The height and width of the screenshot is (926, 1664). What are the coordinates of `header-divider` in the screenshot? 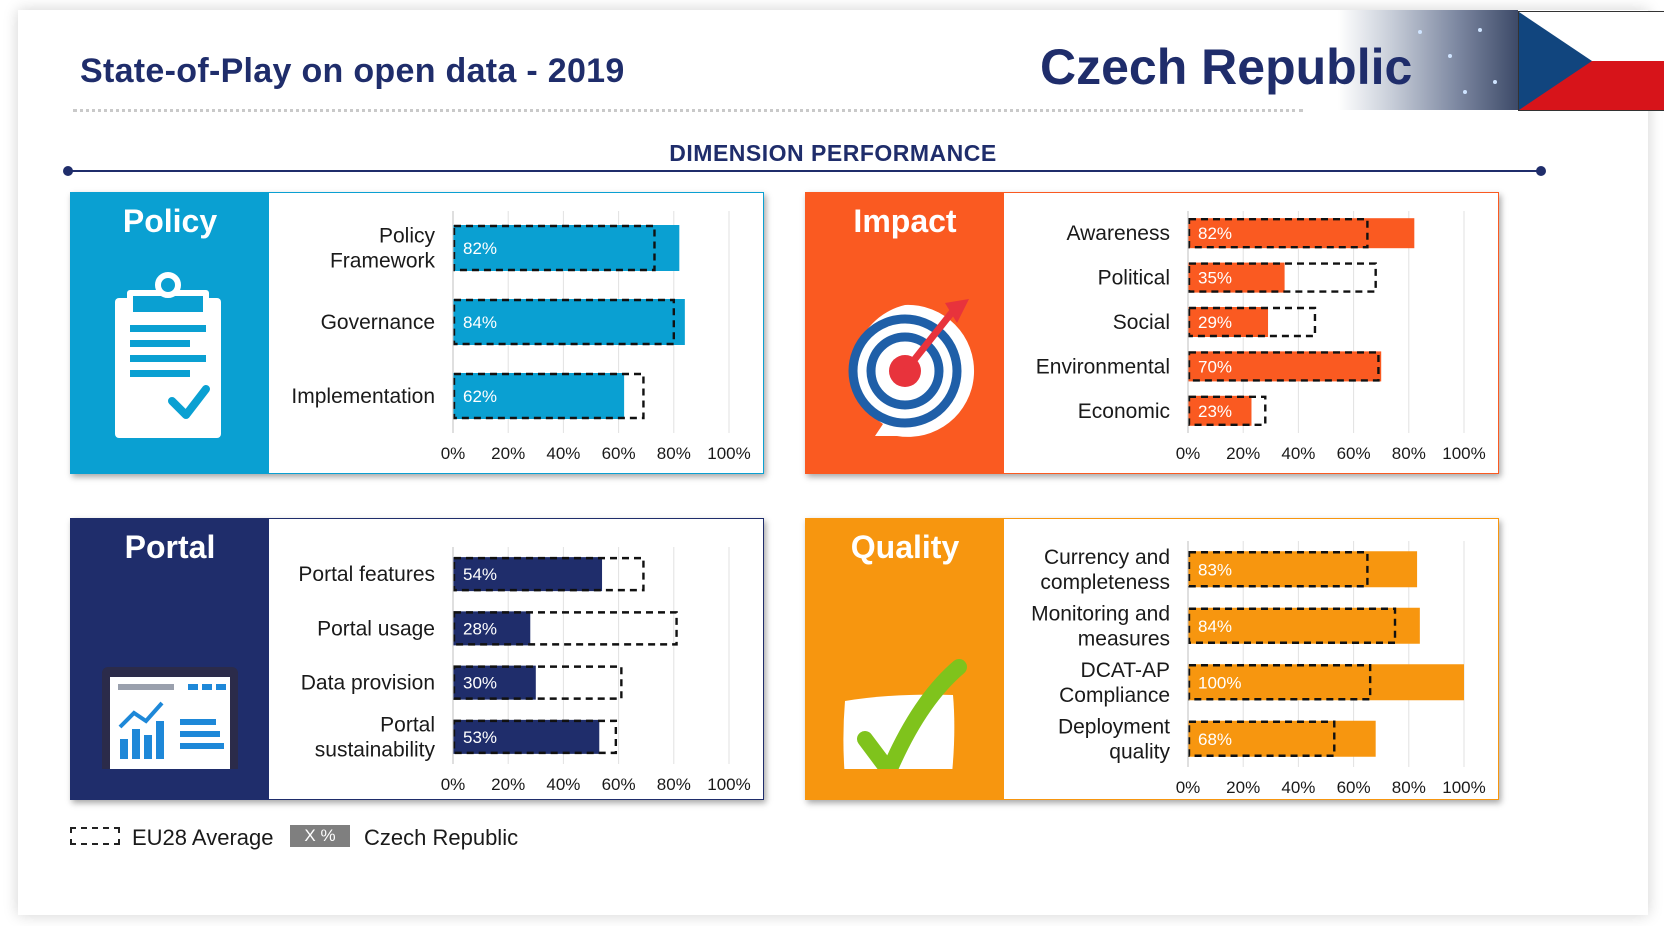 It's located at (688, 110).